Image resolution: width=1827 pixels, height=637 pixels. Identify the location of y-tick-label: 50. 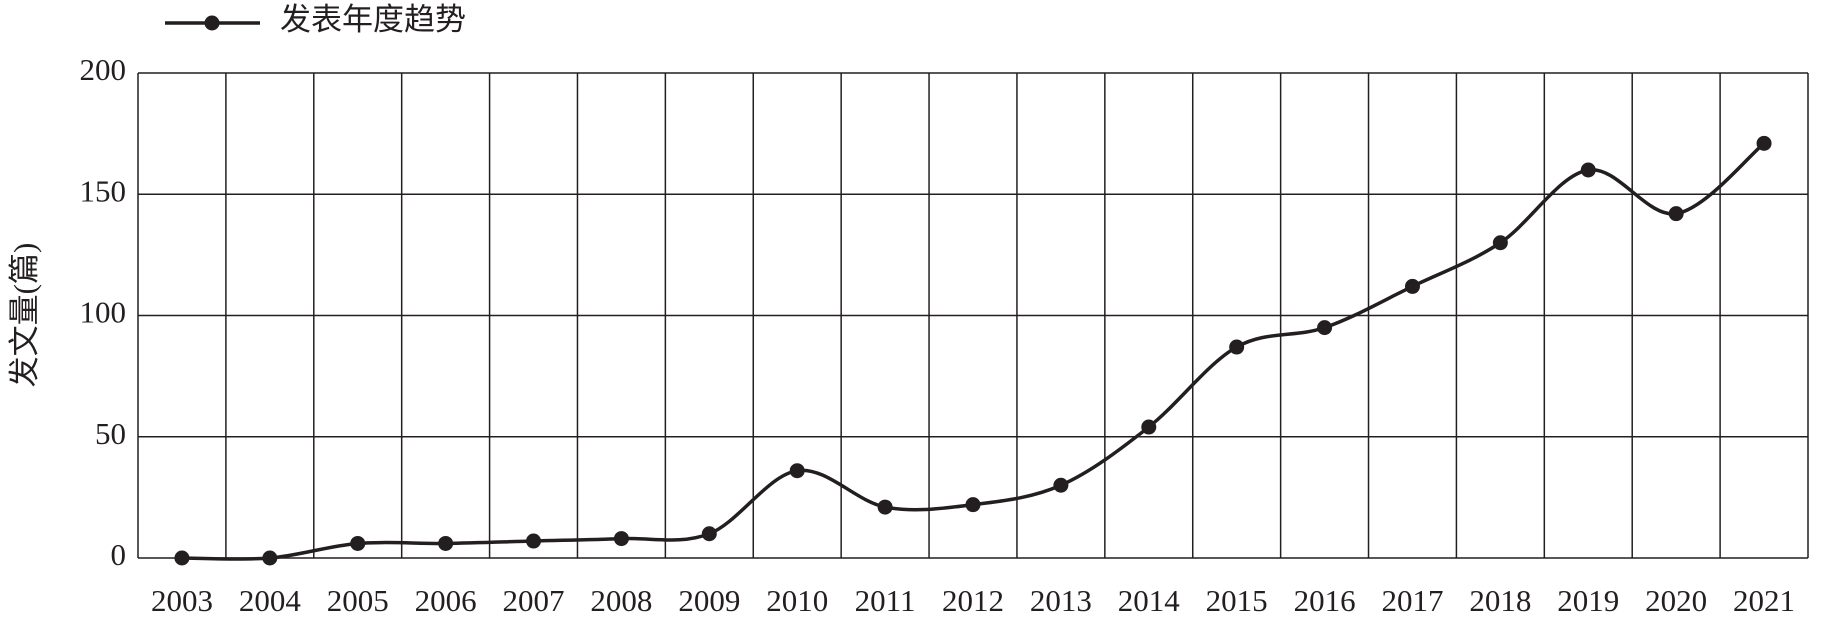
(110, 433).